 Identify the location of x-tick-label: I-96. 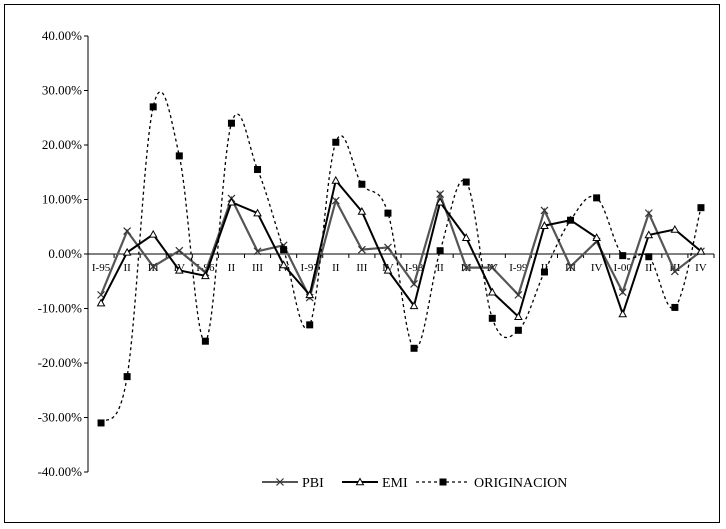
(205, 268).